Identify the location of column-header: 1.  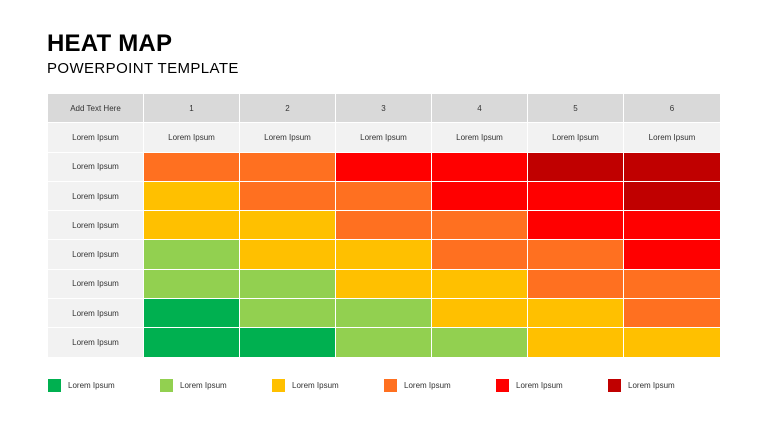
(192, 109).